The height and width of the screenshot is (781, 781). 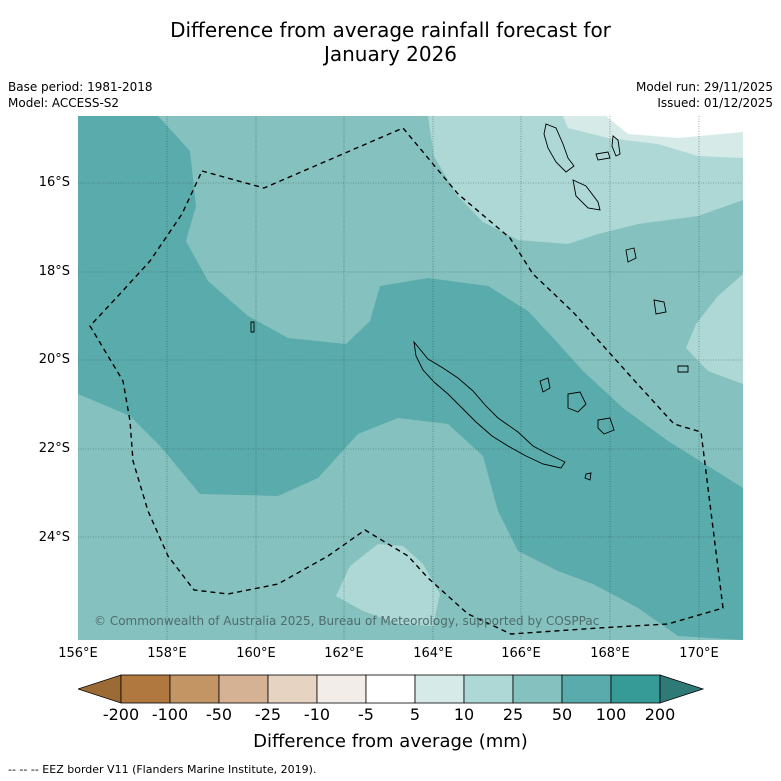 I want to click on lat-label-18s: 18°S, so click(x=54, y=271).